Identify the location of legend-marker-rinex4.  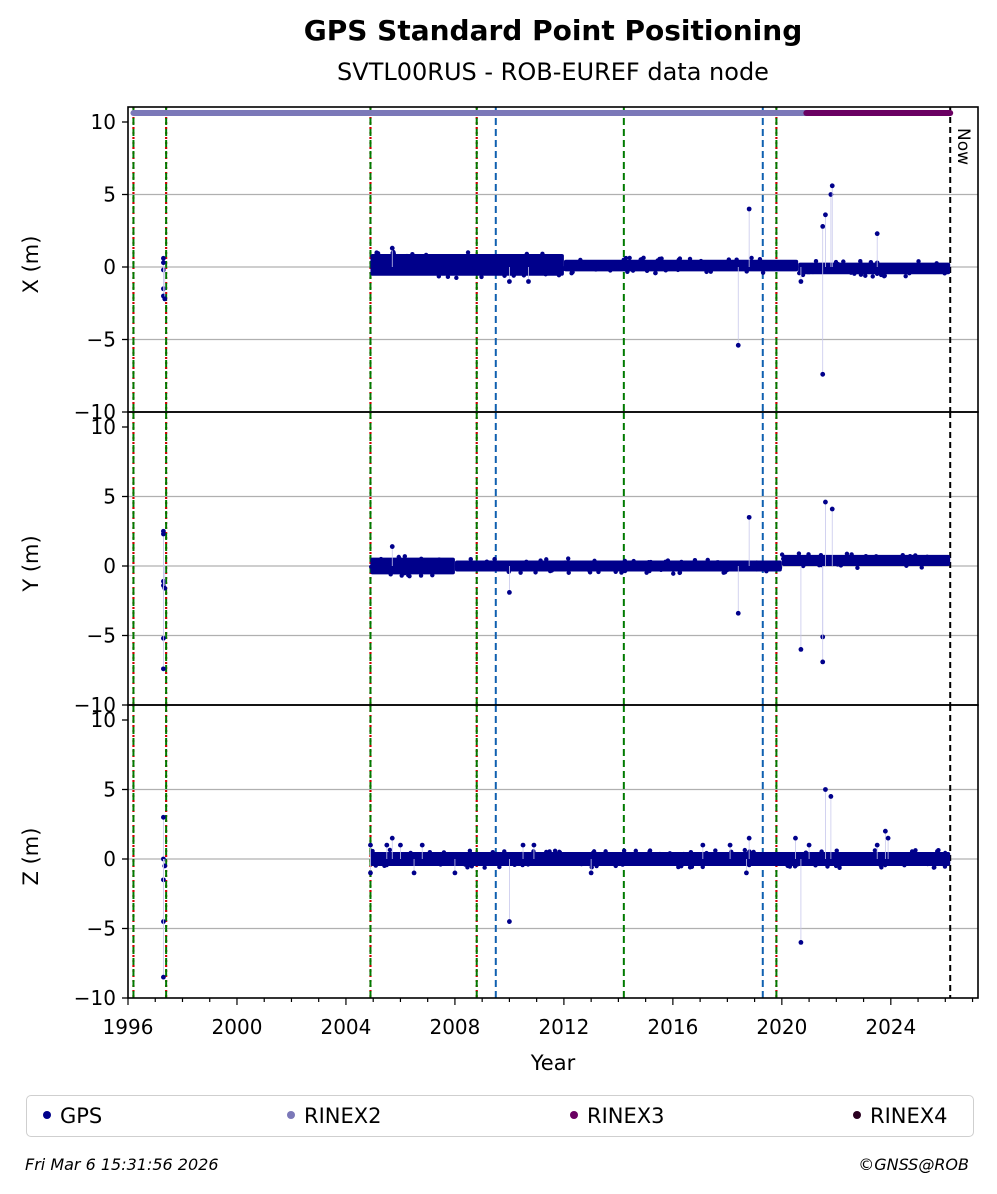
(857, 1115).